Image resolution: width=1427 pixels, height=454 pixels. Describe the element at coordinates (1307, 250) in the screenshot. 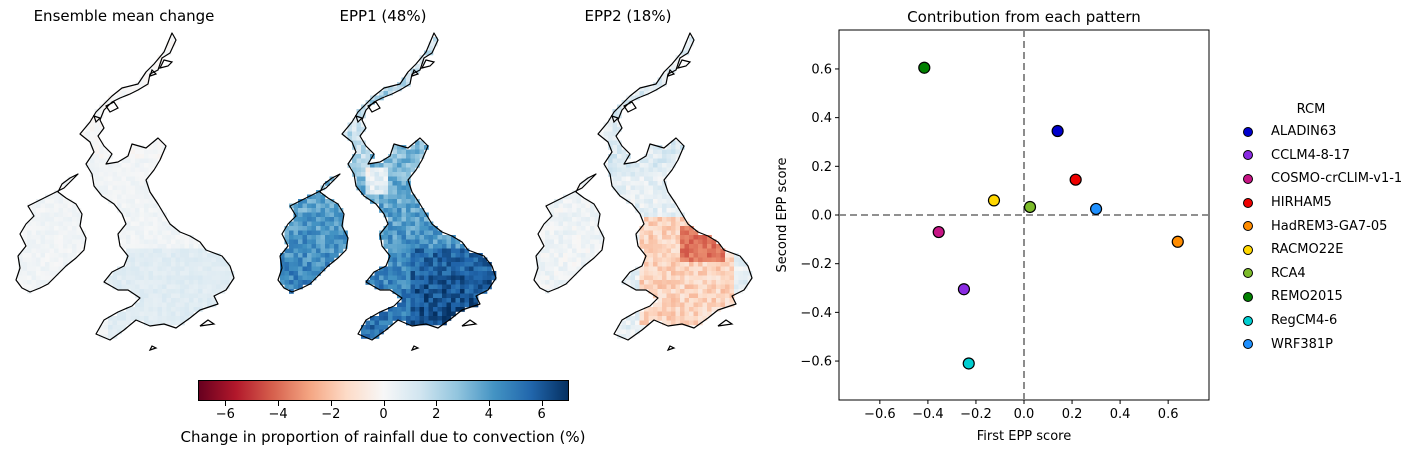

I see `legend-label: RACMO22E` at that location.